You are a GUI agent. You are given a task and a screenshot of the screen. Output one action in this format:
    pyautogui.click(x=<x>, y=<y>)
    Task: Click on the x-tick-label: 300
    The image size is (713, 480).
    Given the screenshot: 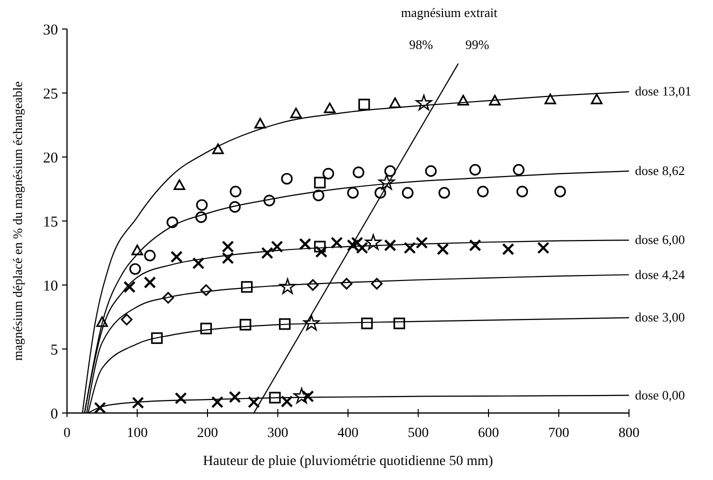 What is the action you would take?
    pyautogui.click(x=277, y=433)
    